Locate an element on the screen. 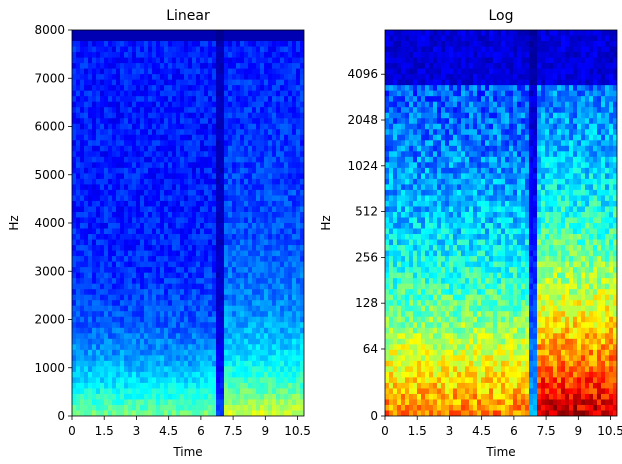  y-tick-label: 4000 is located at coordinates (49, 223).